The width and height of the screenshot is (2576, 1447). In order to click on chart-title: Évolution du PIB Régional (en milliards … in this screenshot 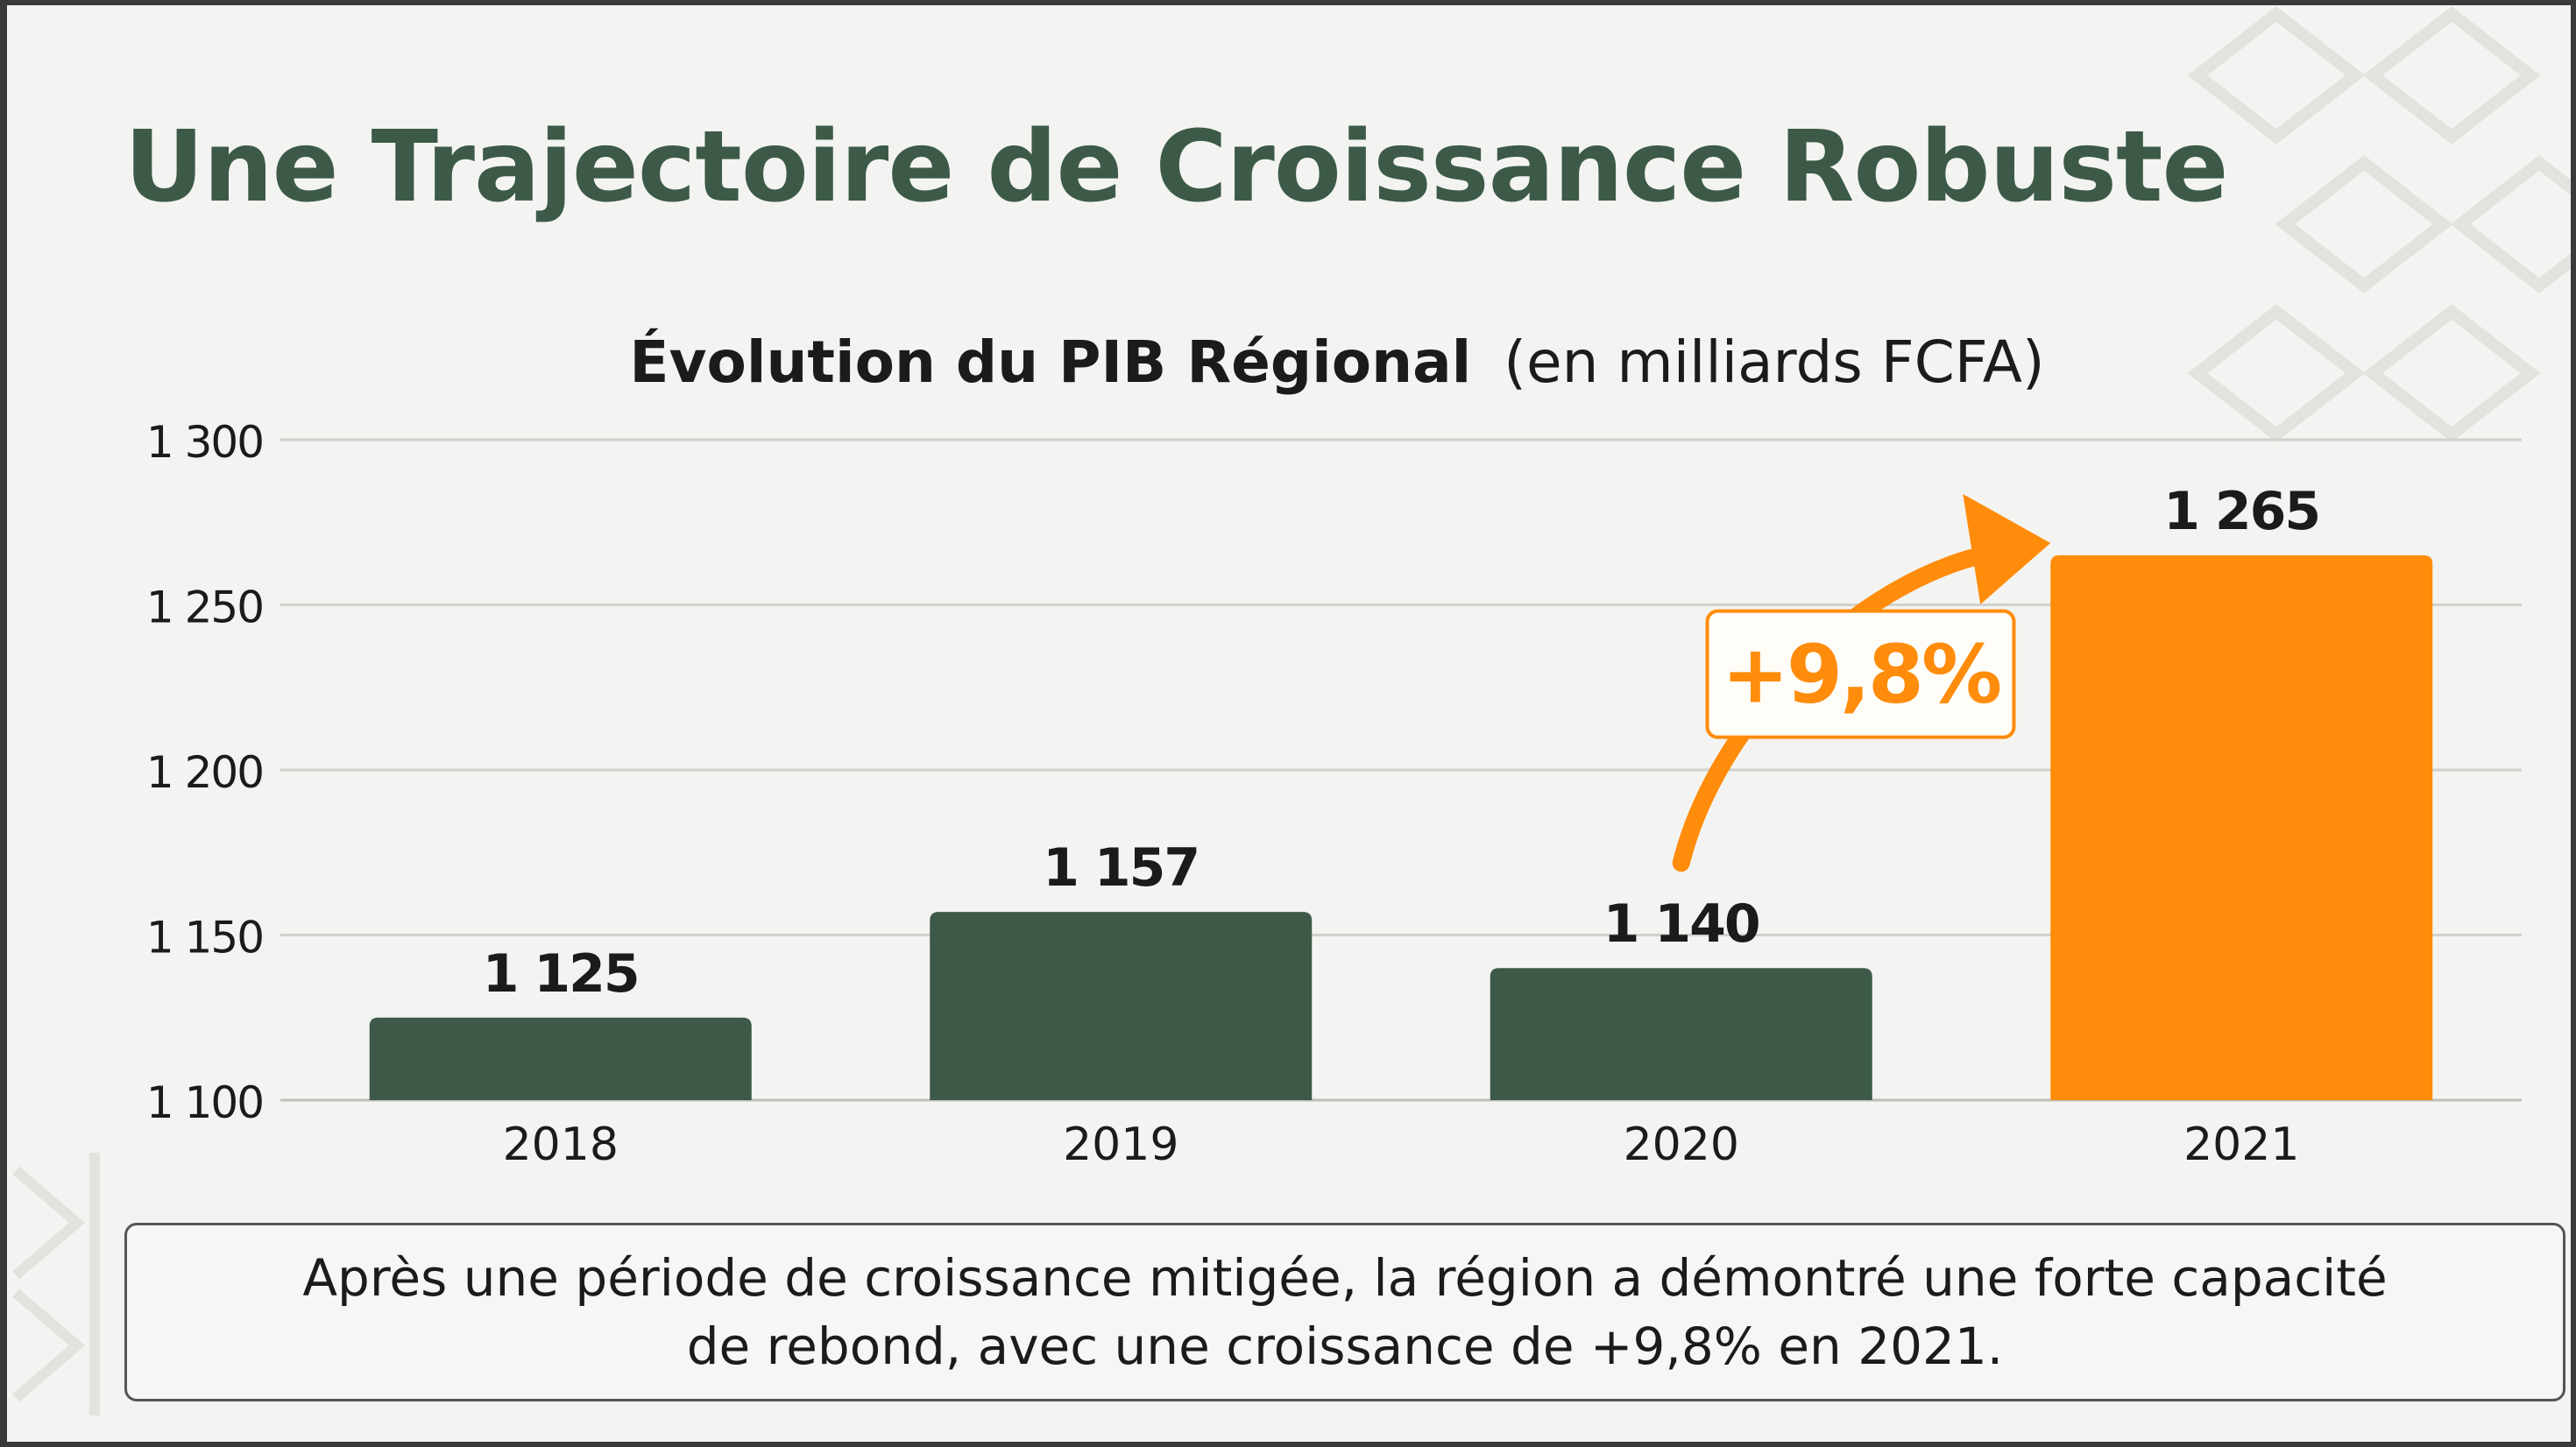, I will do `click(1336, 362)`.